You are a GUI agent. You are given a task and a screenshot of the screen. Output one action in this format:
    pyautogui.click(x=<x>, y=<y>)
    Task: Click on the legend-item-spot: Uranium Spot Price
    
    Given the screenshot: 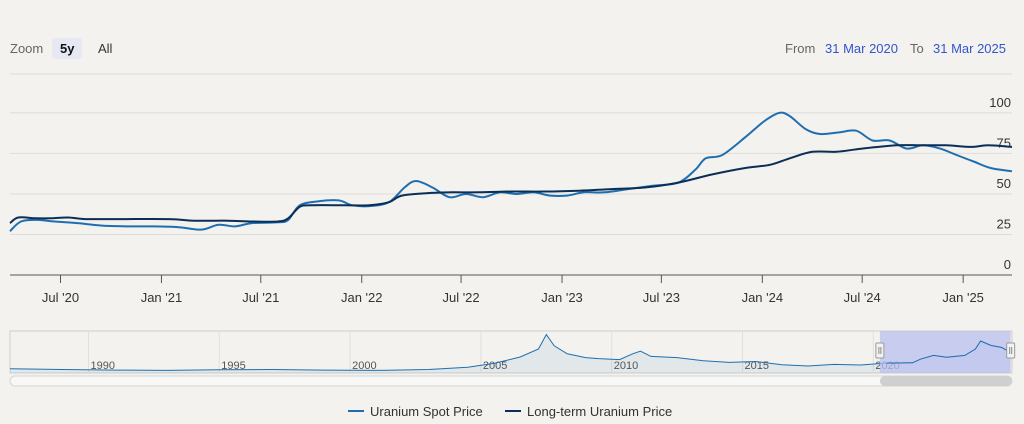 What is the action you would take?
    pyautogui.click(x=415, y=411)
    